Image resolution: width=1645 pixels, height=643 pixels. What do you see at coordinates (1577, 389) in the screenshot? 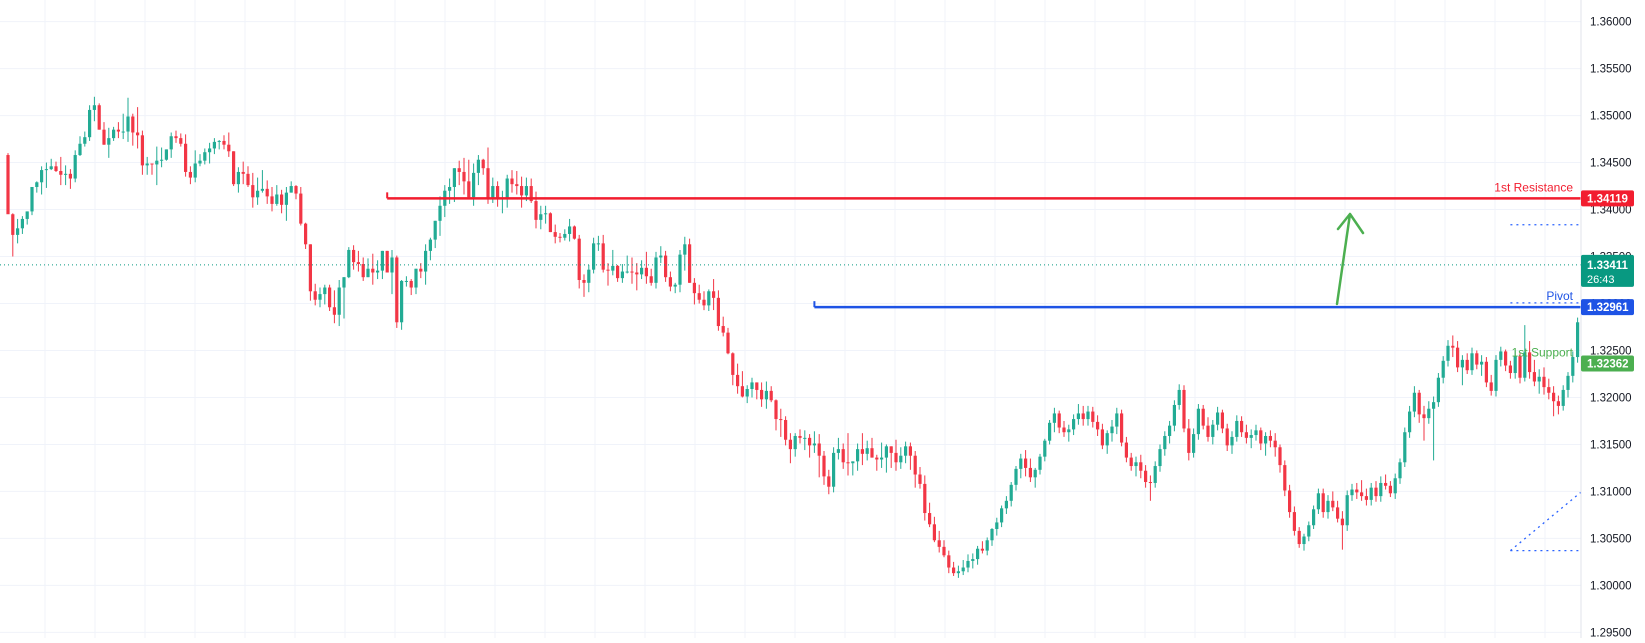
I see `fibonacci-retracement: 0.00%23.60%100.00%` at bounding box center [1577, 389].